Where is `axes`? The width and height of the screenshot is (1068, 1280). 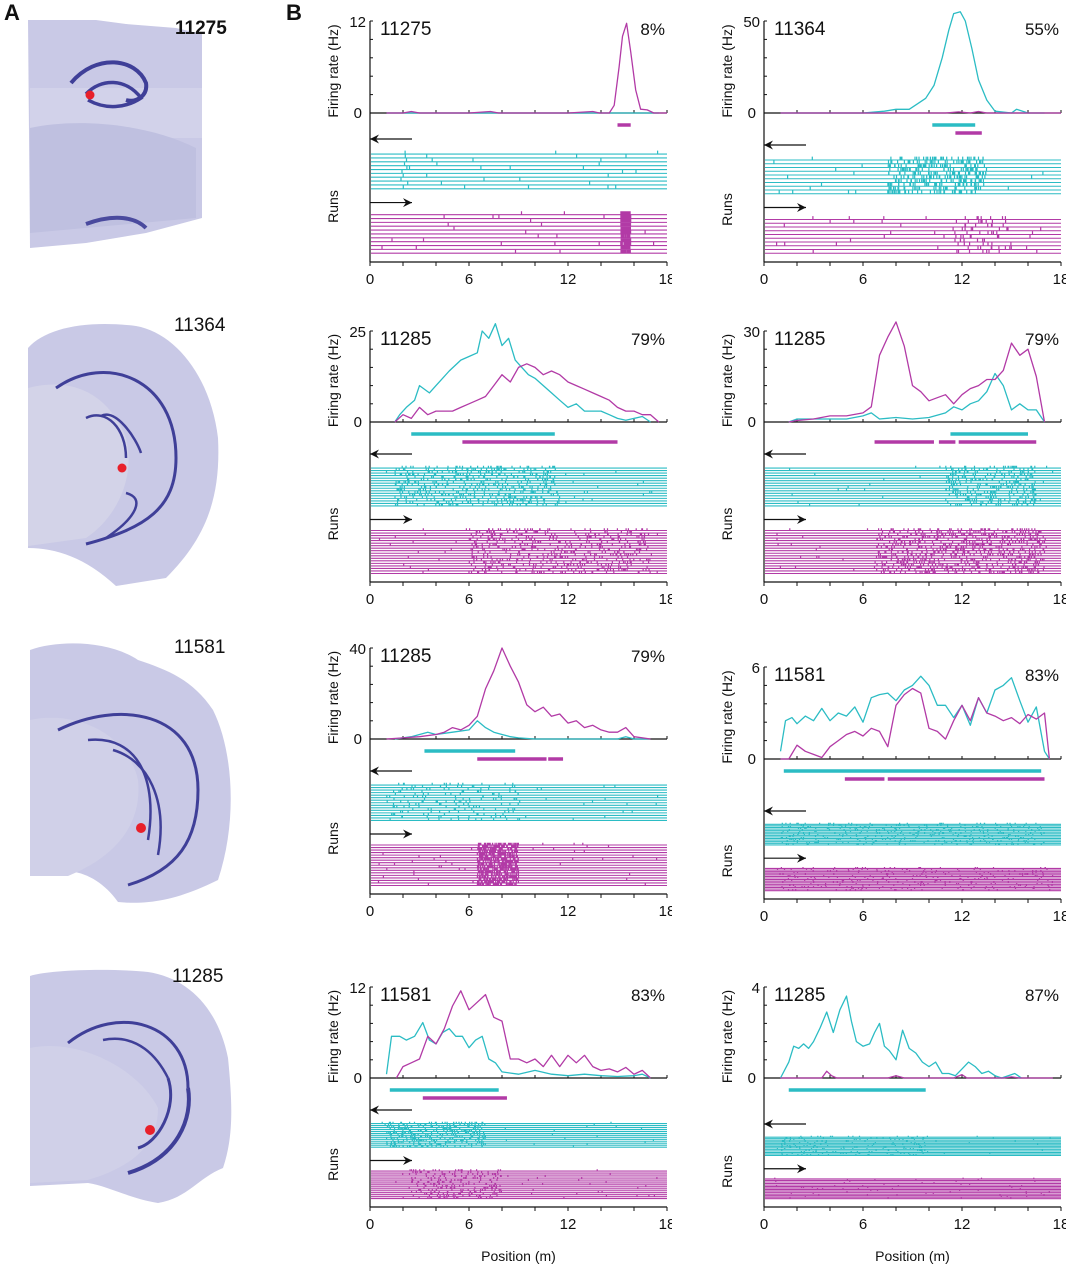 axes is located at coordinates (518, 1098).